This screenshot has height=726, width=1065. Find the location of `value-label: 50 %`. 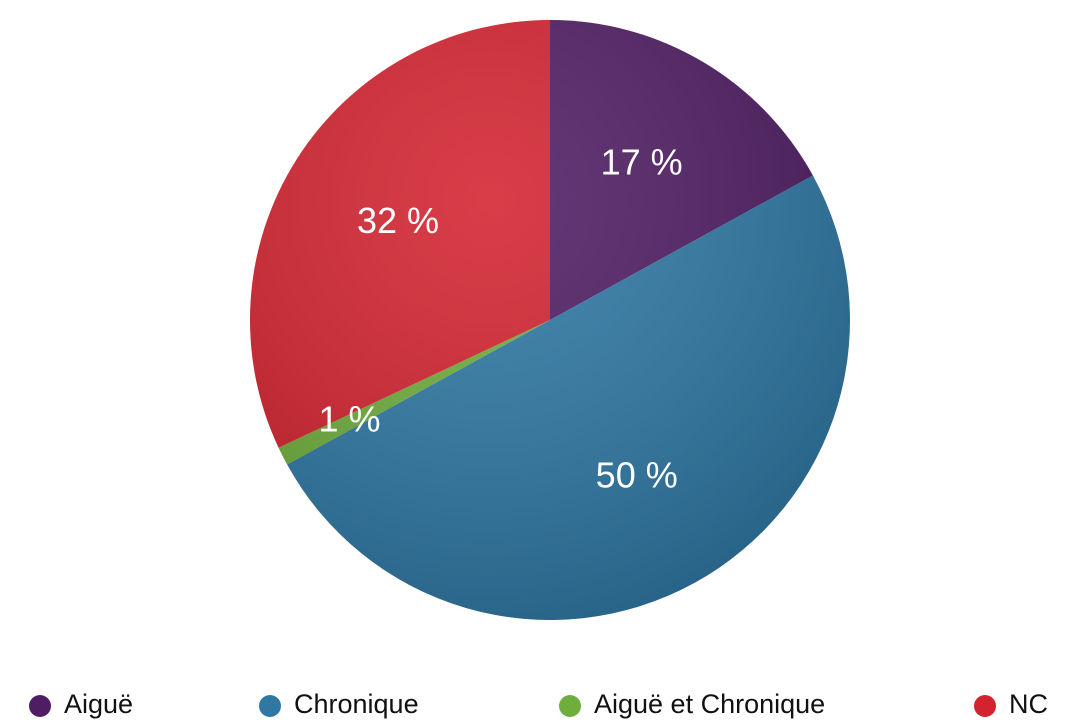

value-label: 50 % is located at coordinates (637, 474).